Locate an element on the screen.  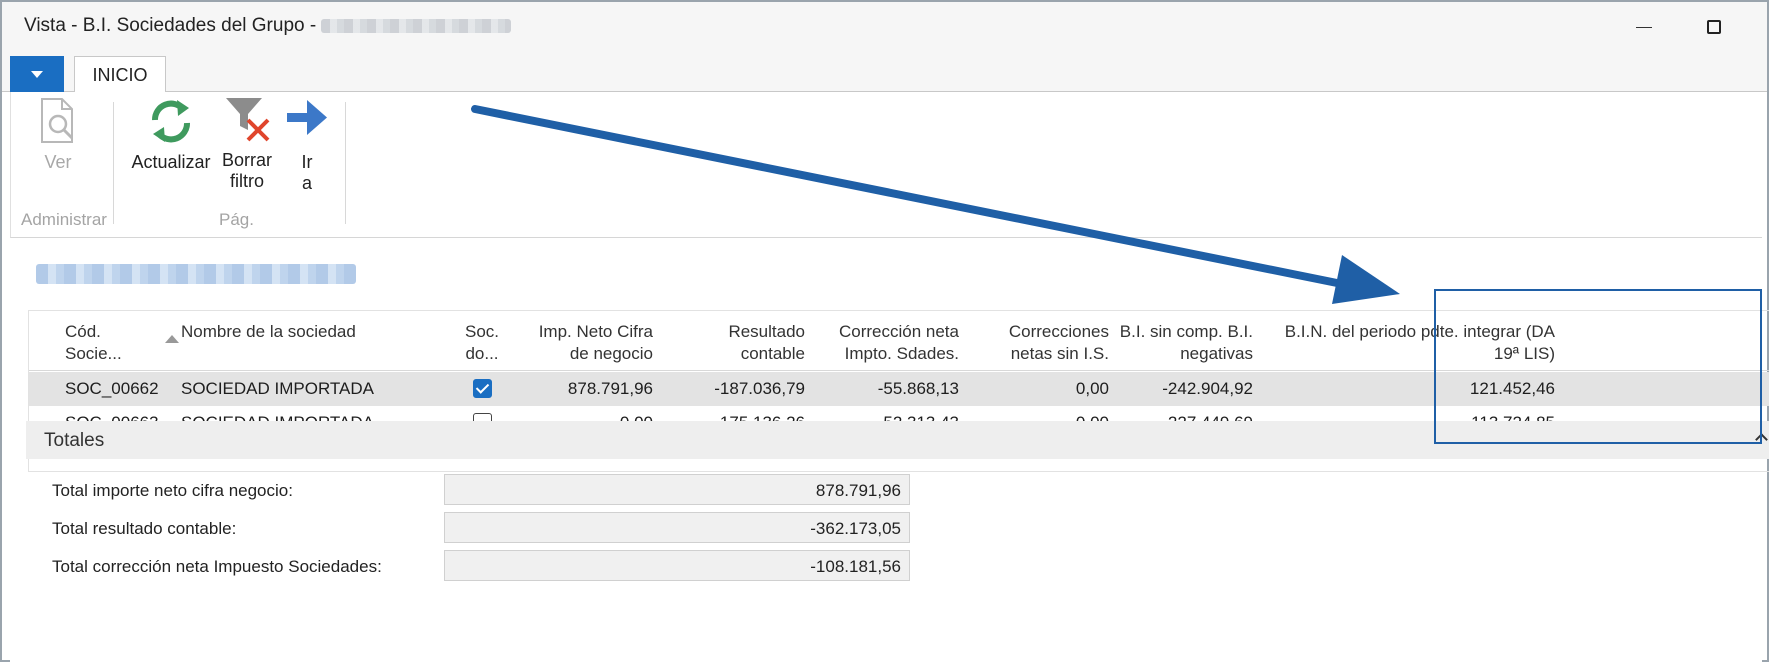
cell-correcciones: 0,00 is located at coordinates (1092, 388).